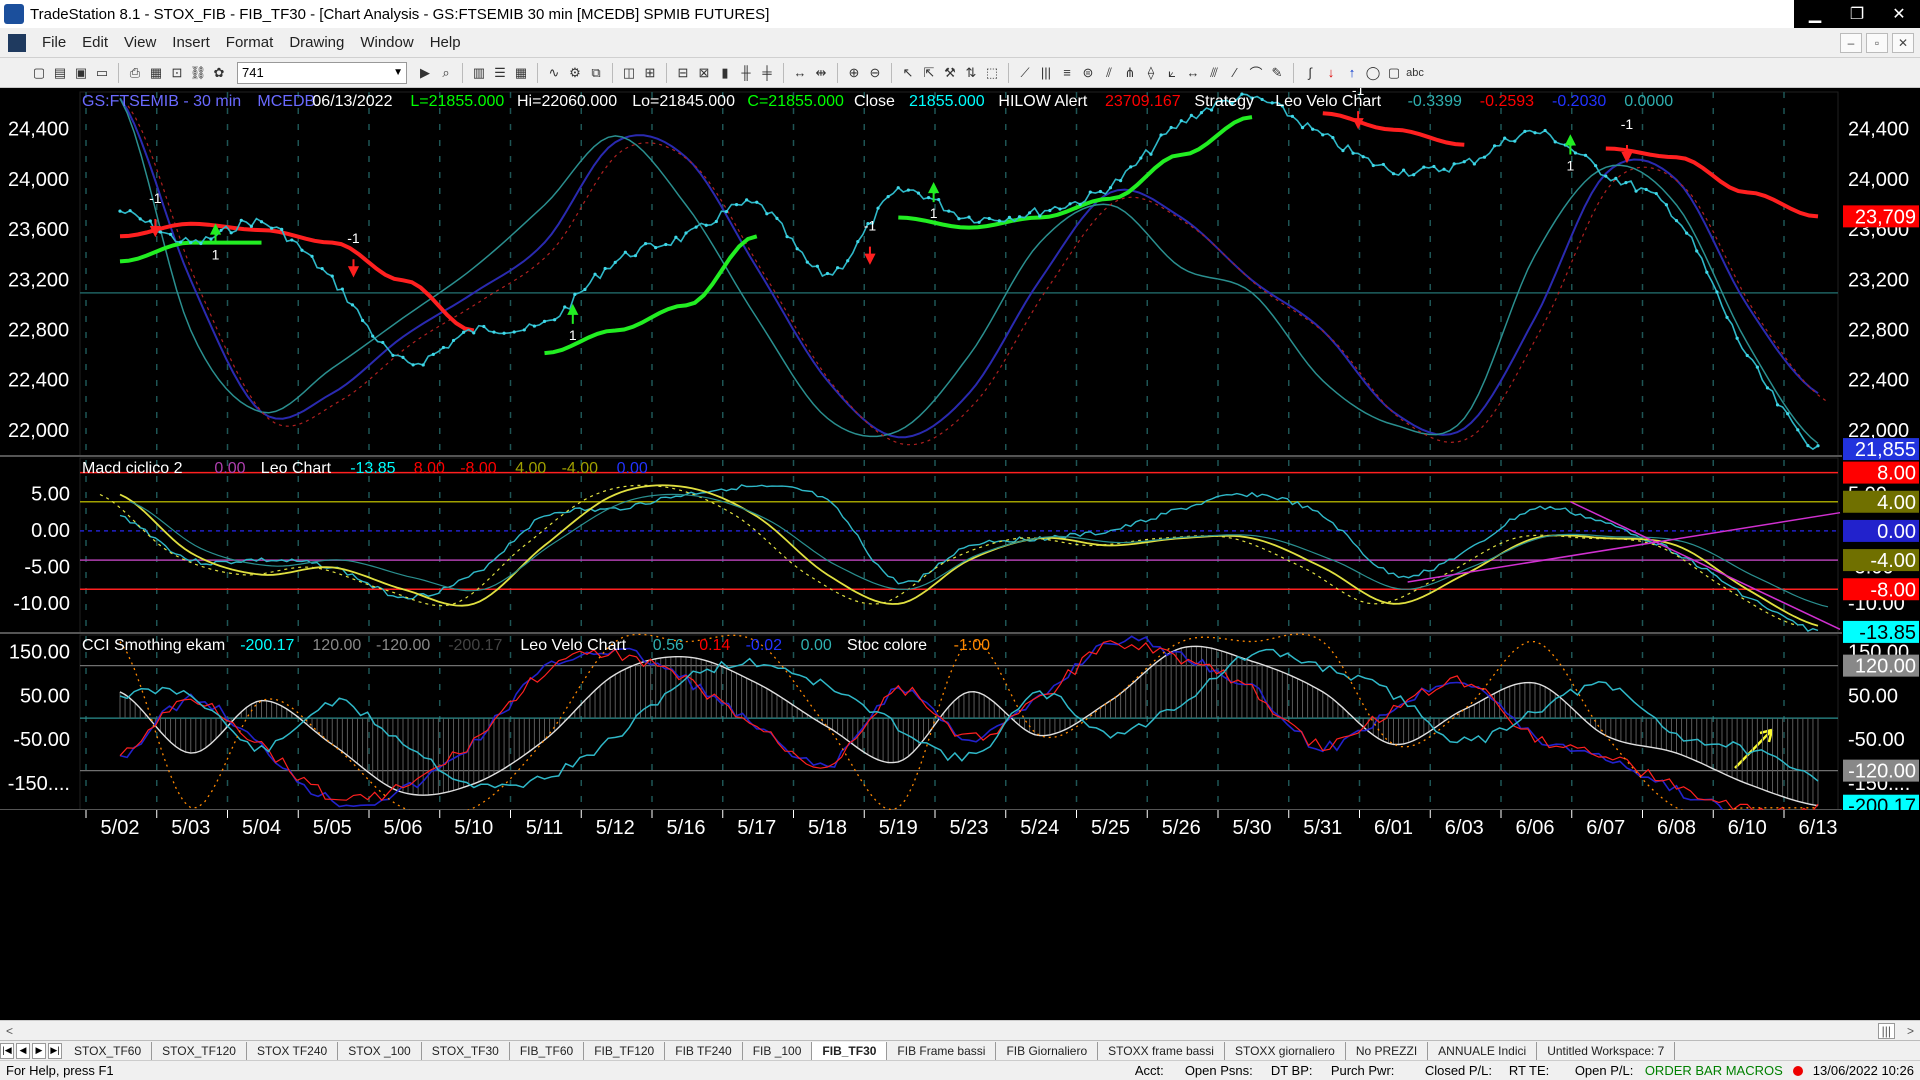 This screenshot has width=1920, height=1080. I want to click on menu-format: Format, so click(249, 42).